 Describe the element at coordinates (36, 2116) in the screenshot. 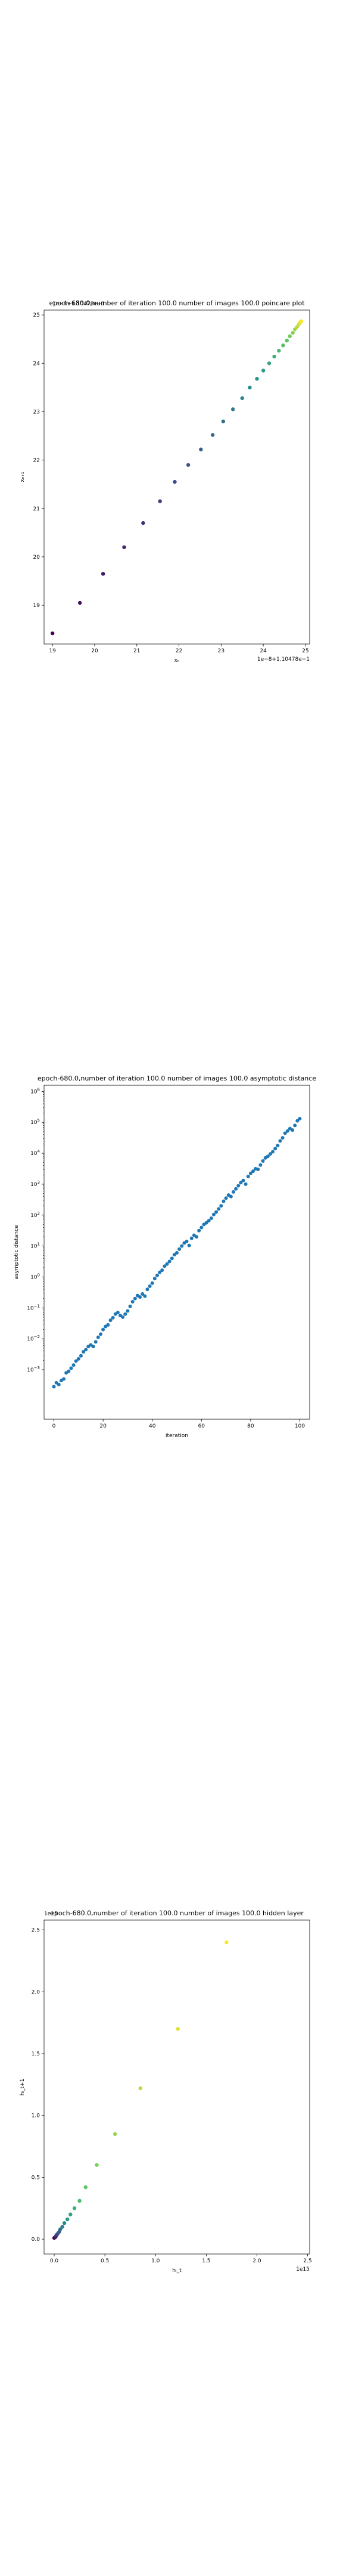

I see `y-tick-label: 1.0` at that location.